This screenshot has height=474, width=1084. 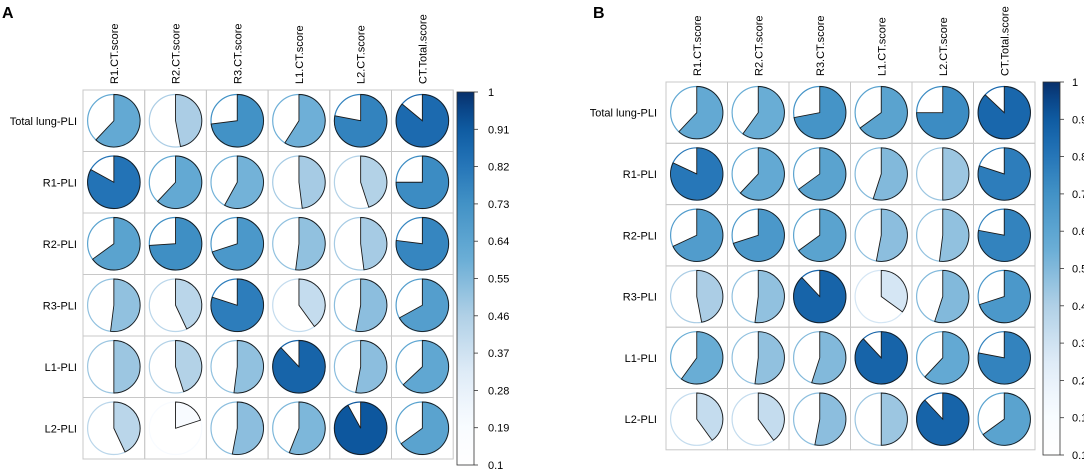 What do you see at coordinates (43, 122) in the screenshot?
I see `row-label: Total lung-PLI` at bounding box center [43, 122].